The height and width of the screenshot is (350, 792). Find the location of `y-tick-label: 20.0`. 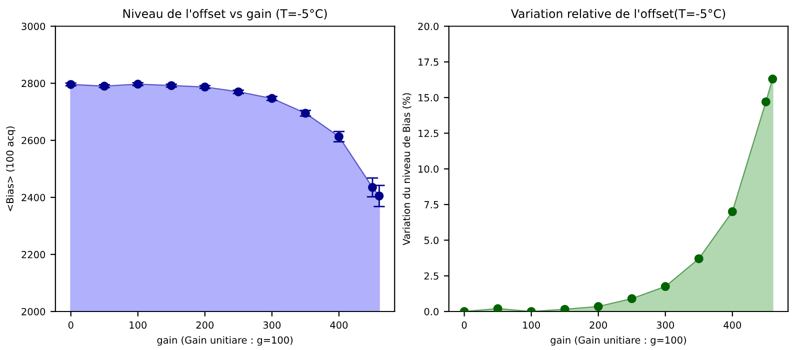

y-tick-label: 20.0 is located at coordinates (428, 26).